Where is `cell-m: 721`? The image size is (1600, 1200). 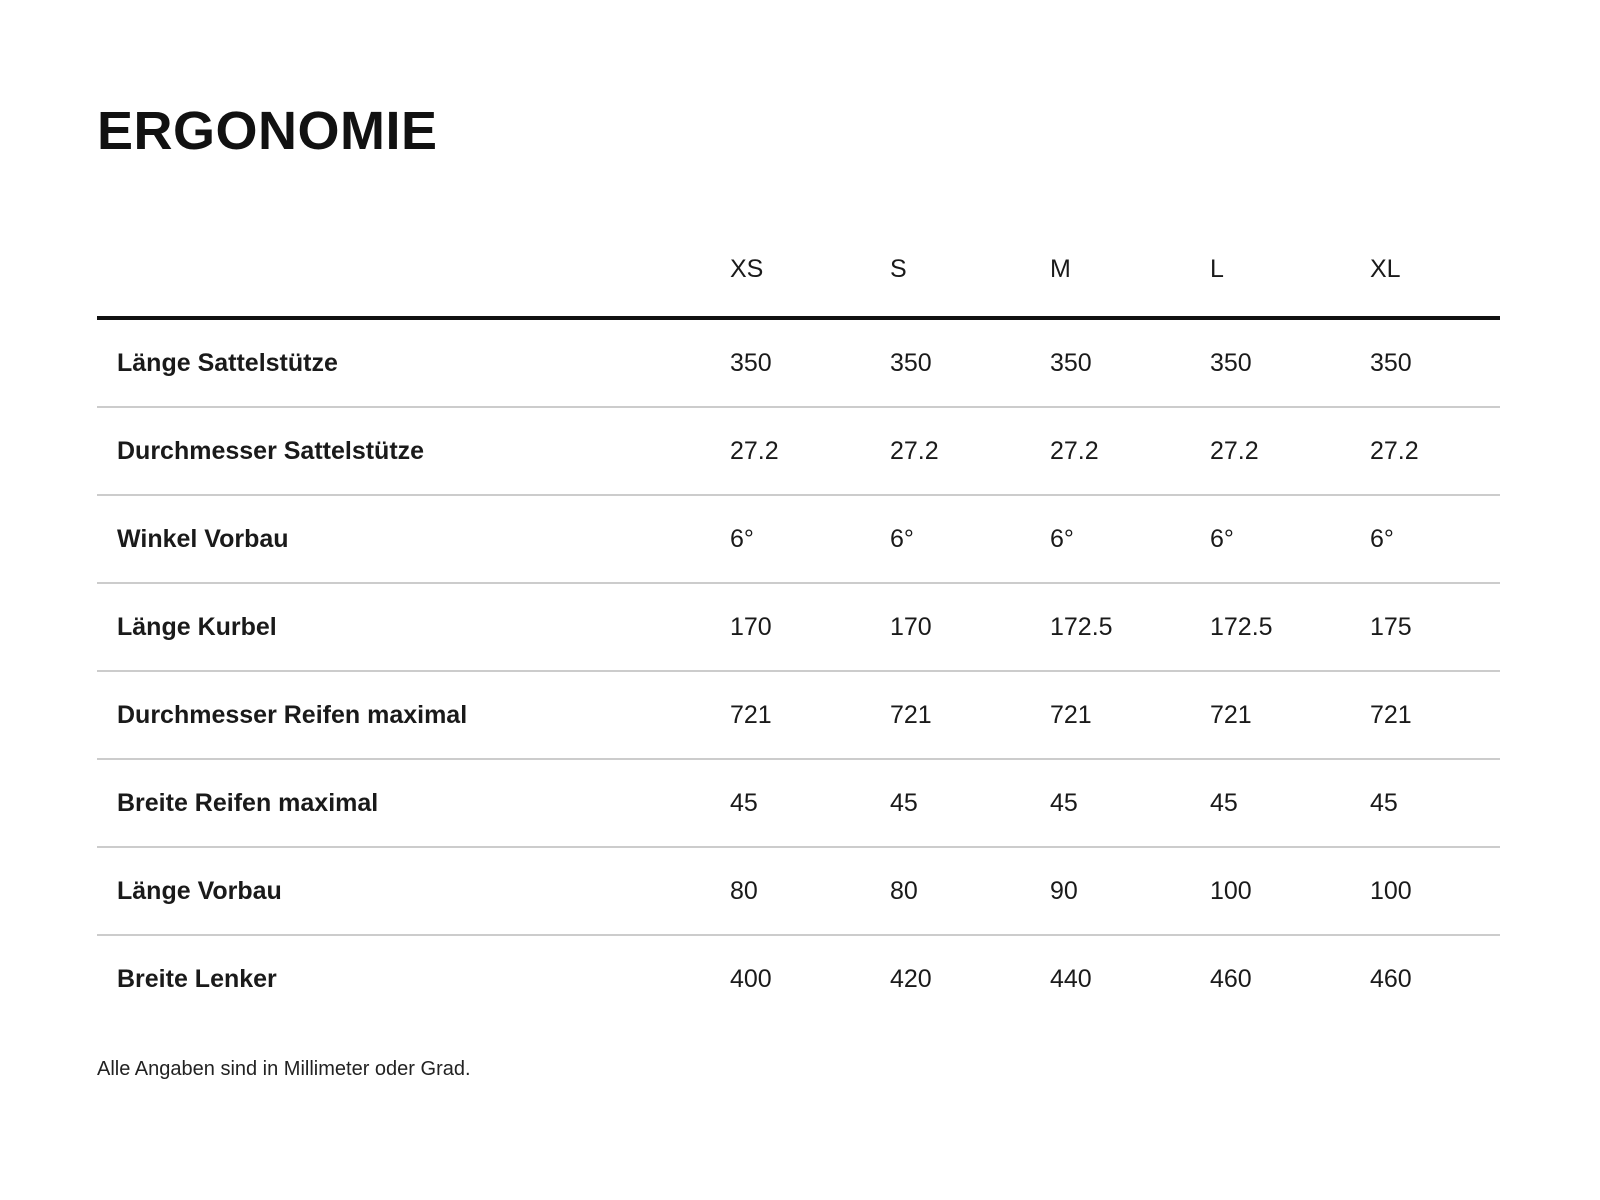
cell-m: 721 is located at coordinates (1130, 716).